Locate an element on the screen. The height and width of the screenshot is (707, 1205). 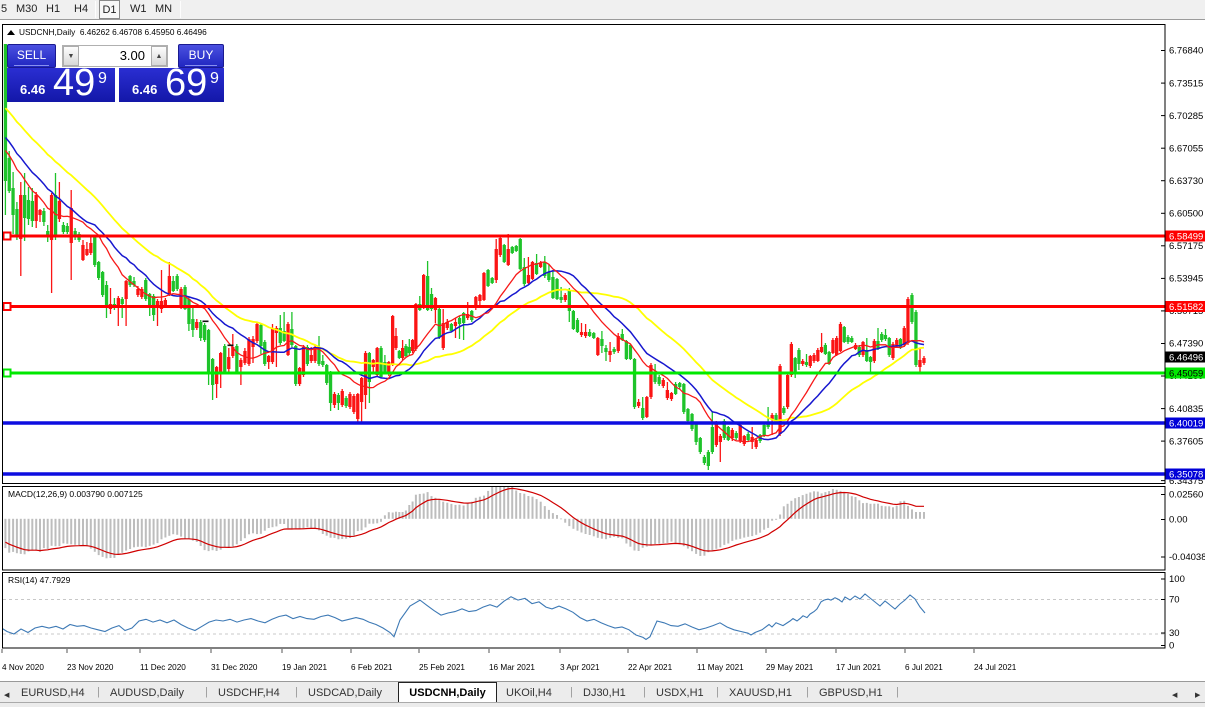
svg-text: 6.63730 is located at coordinates (1186, 181).